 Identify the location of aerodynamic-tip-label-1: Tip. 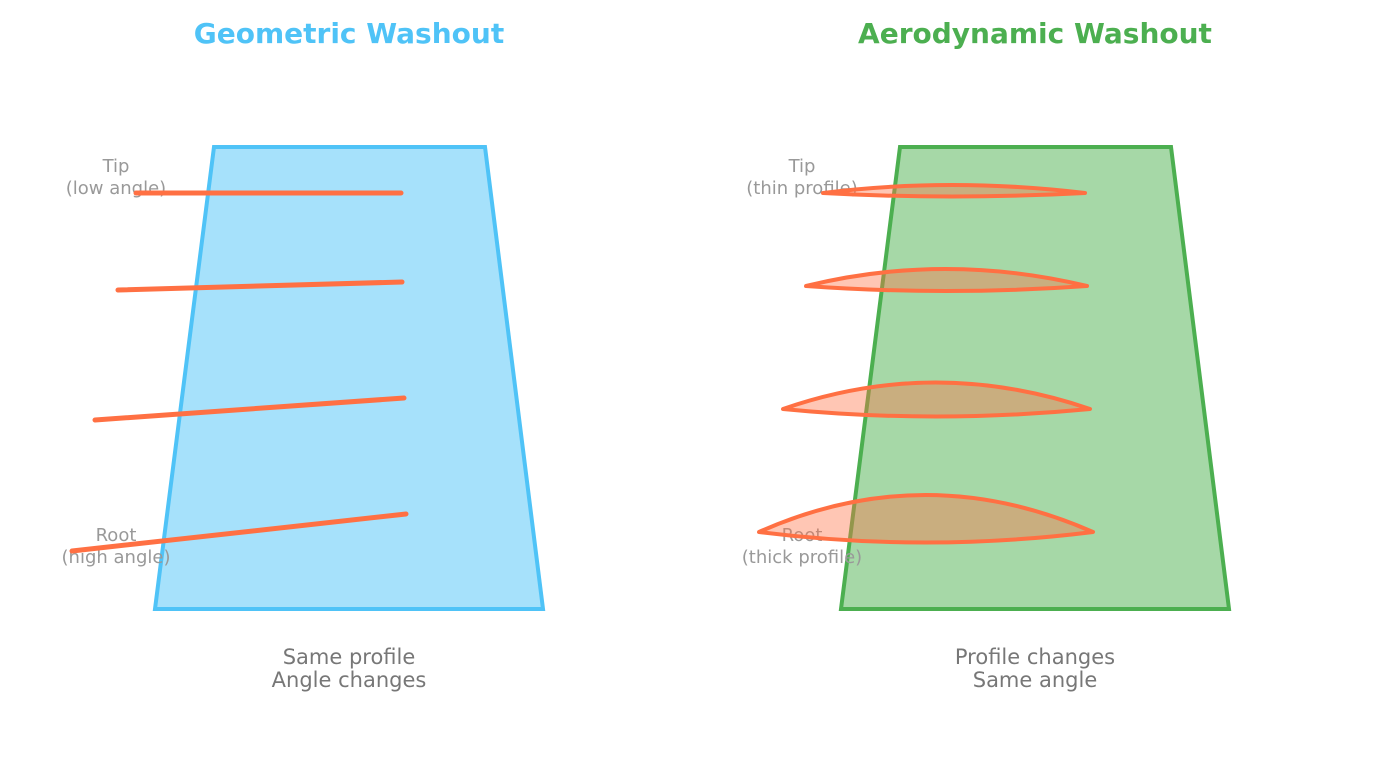
(802, 166).